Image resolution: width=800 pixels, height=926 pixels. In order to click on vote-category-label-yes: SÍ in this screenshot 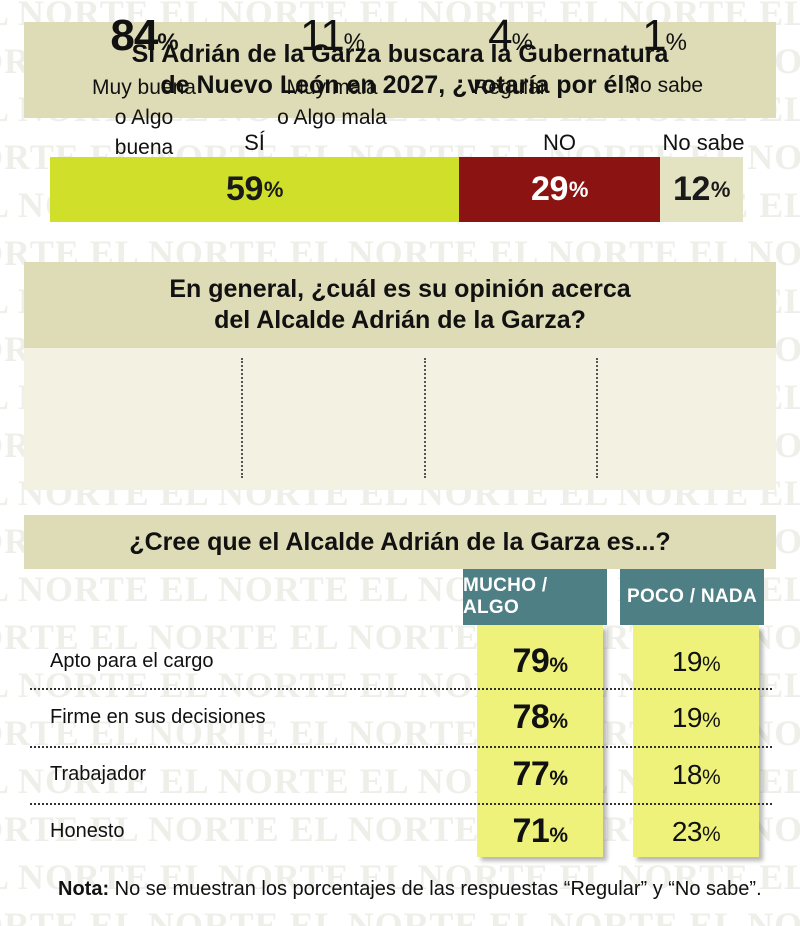, I will do `click(254, 142)`.